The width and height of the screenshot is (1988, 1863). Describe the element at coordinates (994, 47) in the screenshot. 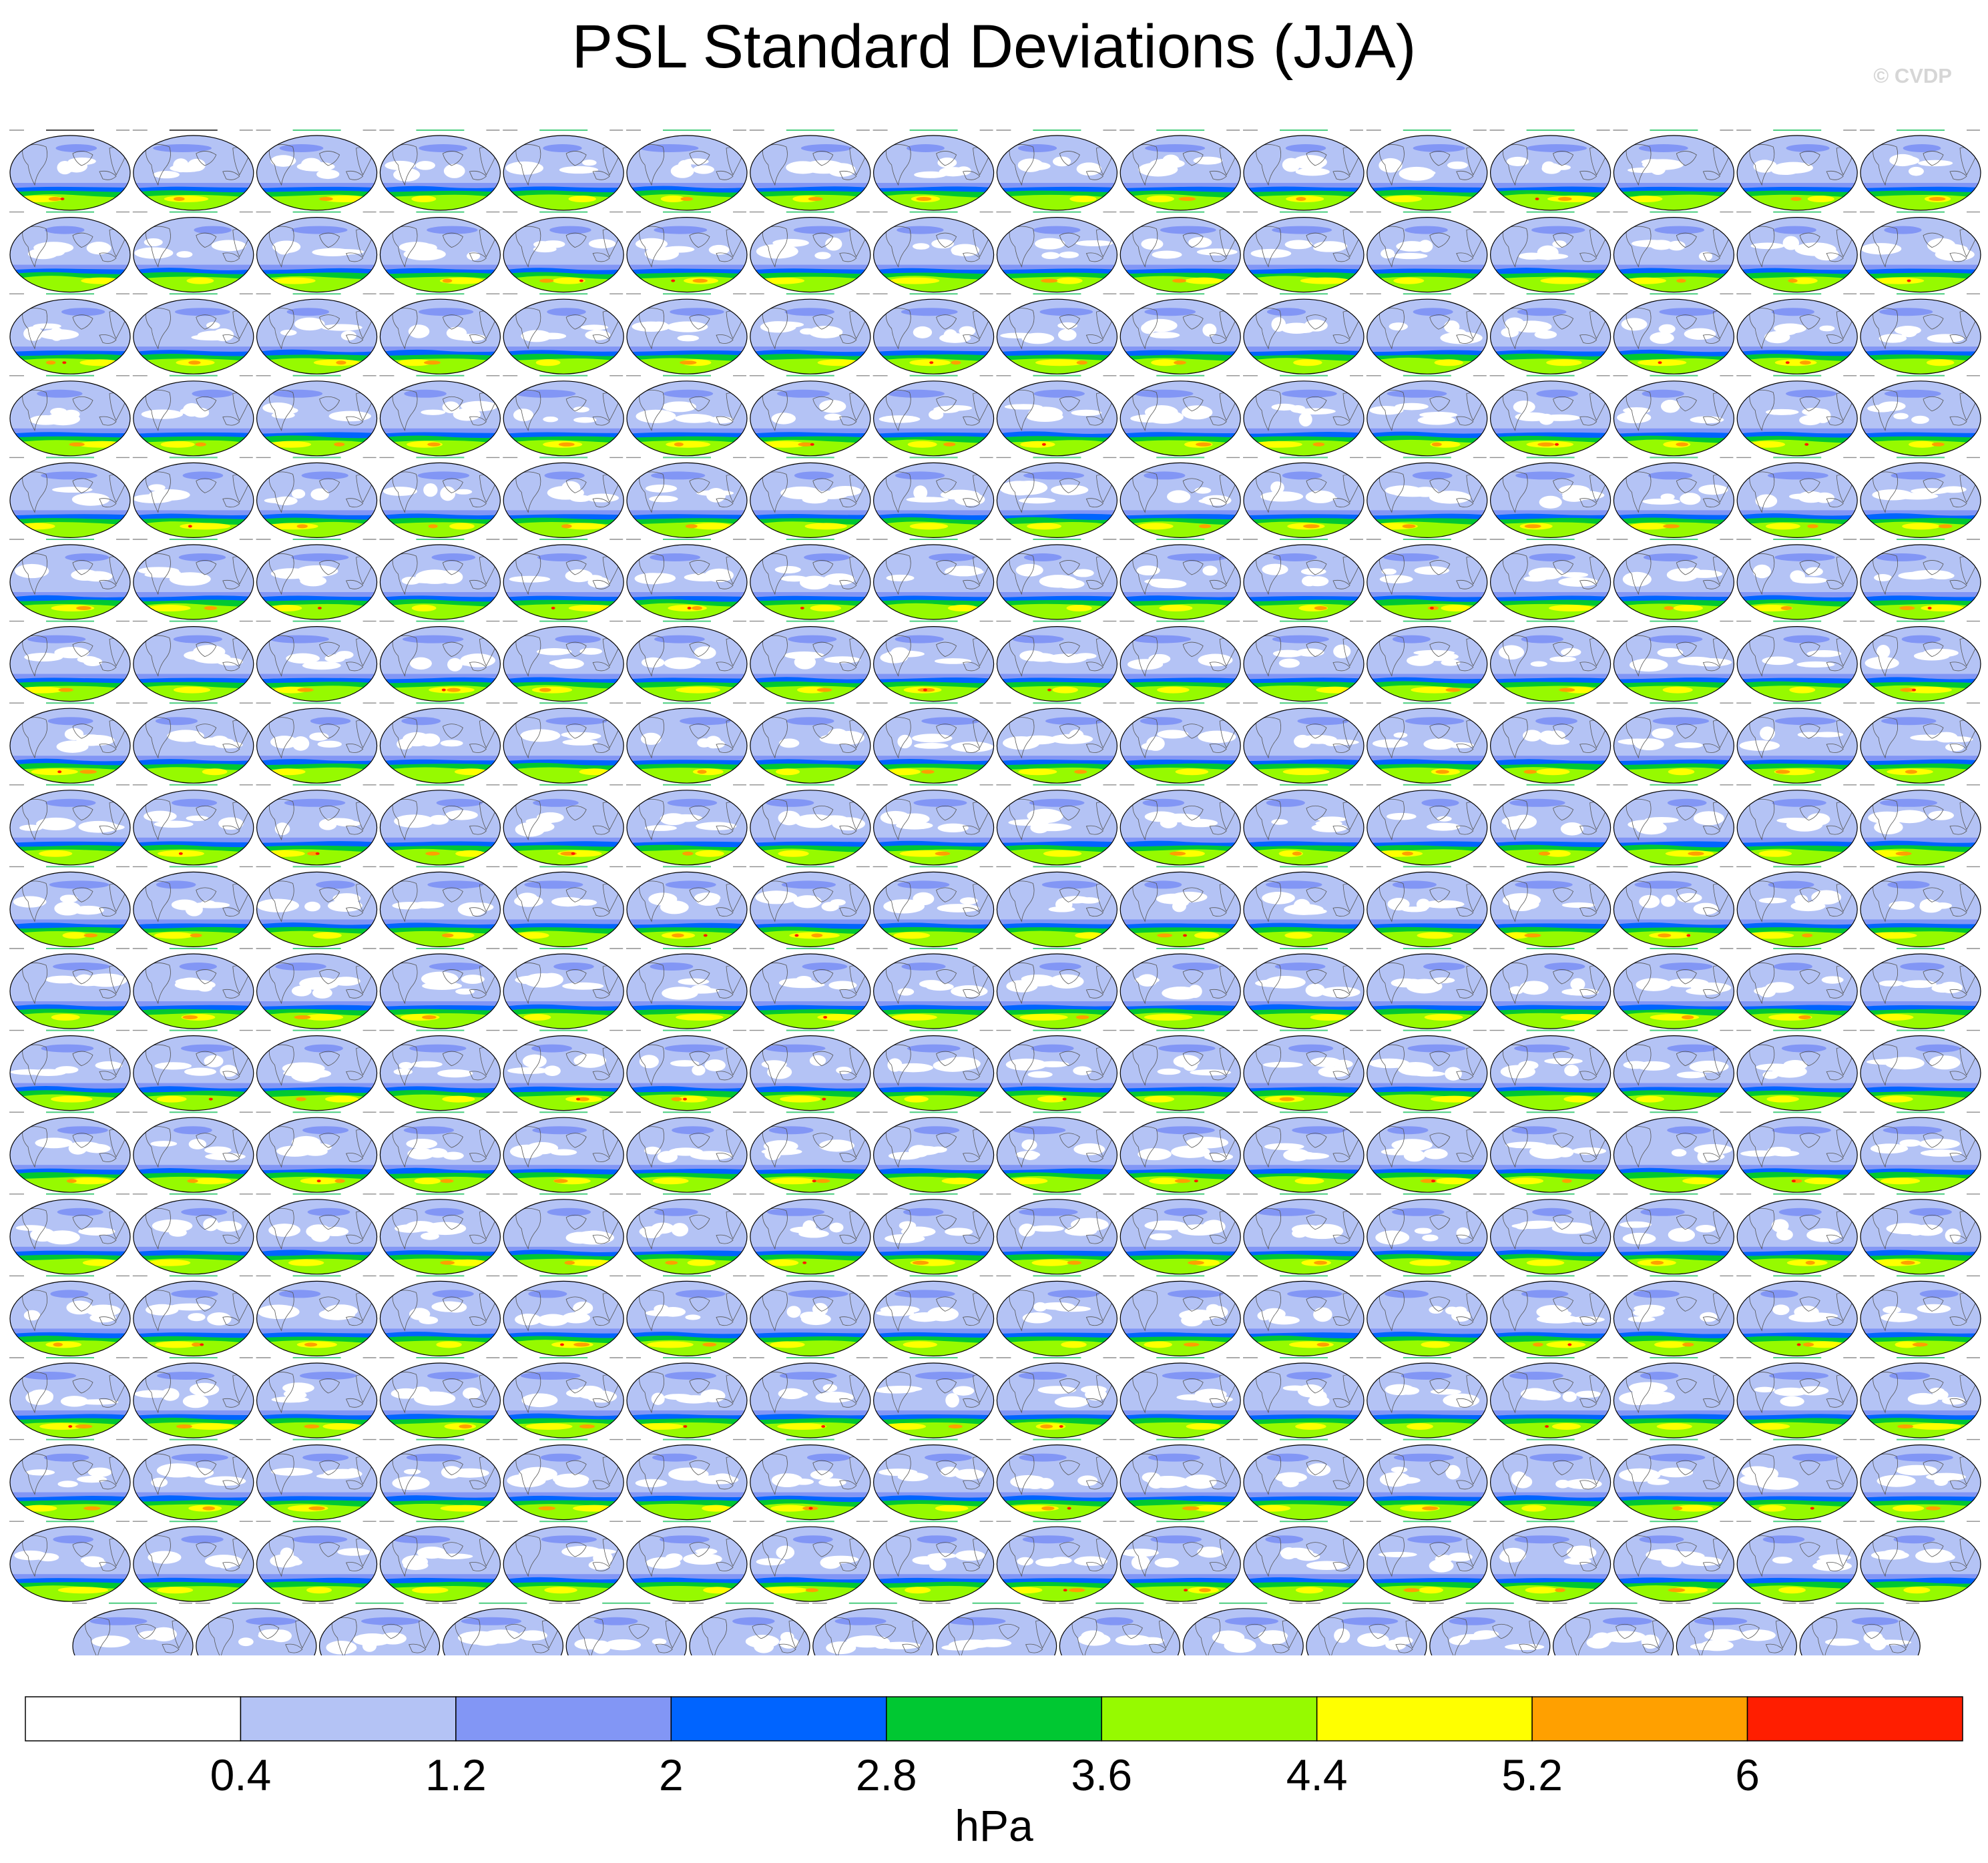

I see `figure-title: PSL Standard Deviations (JJA)` at that location.